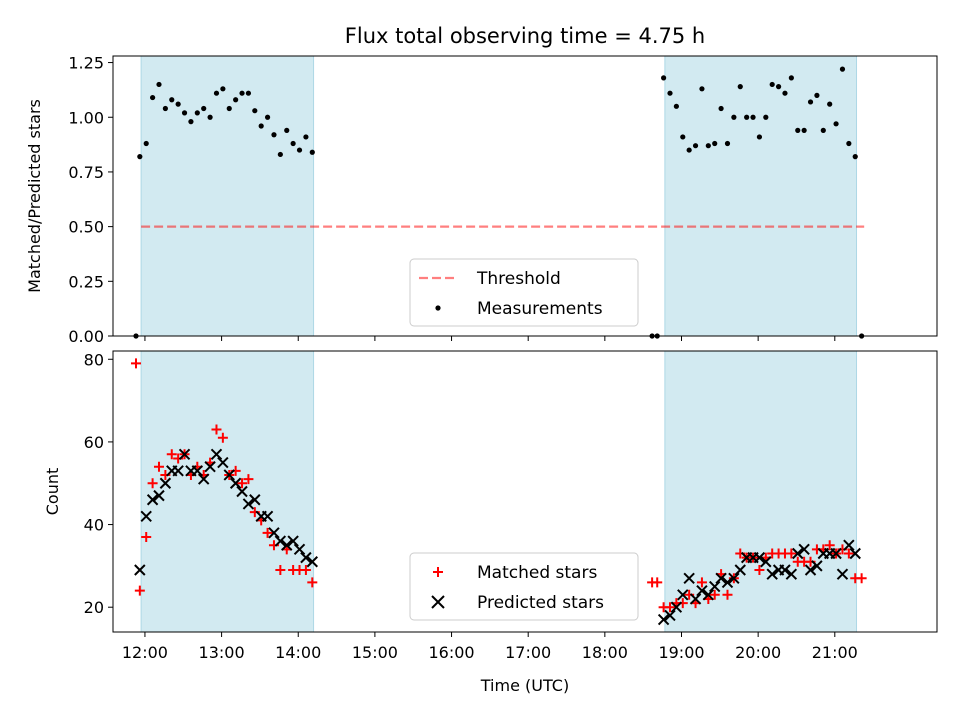 Image resolution: width=960 pixels, height=720 pixels. What do you see at coordinates (540, 309) in the screenshot?
I see `legend-label: Measurements` at bounding box center [540, 309].